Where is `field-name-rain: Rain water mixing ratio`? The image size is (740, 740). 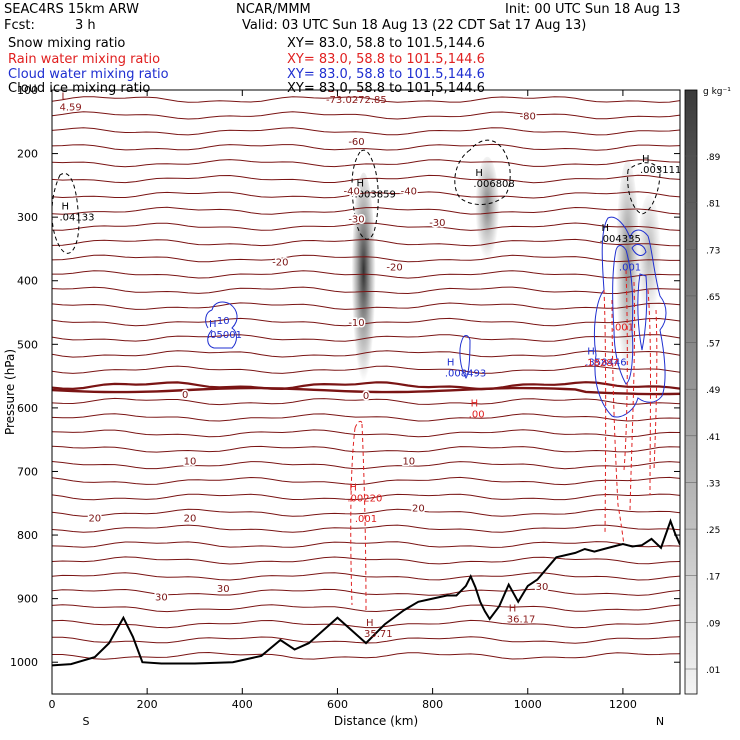
field-name-rain: Rain water mixing ratio is located at coordinates (84, 59).